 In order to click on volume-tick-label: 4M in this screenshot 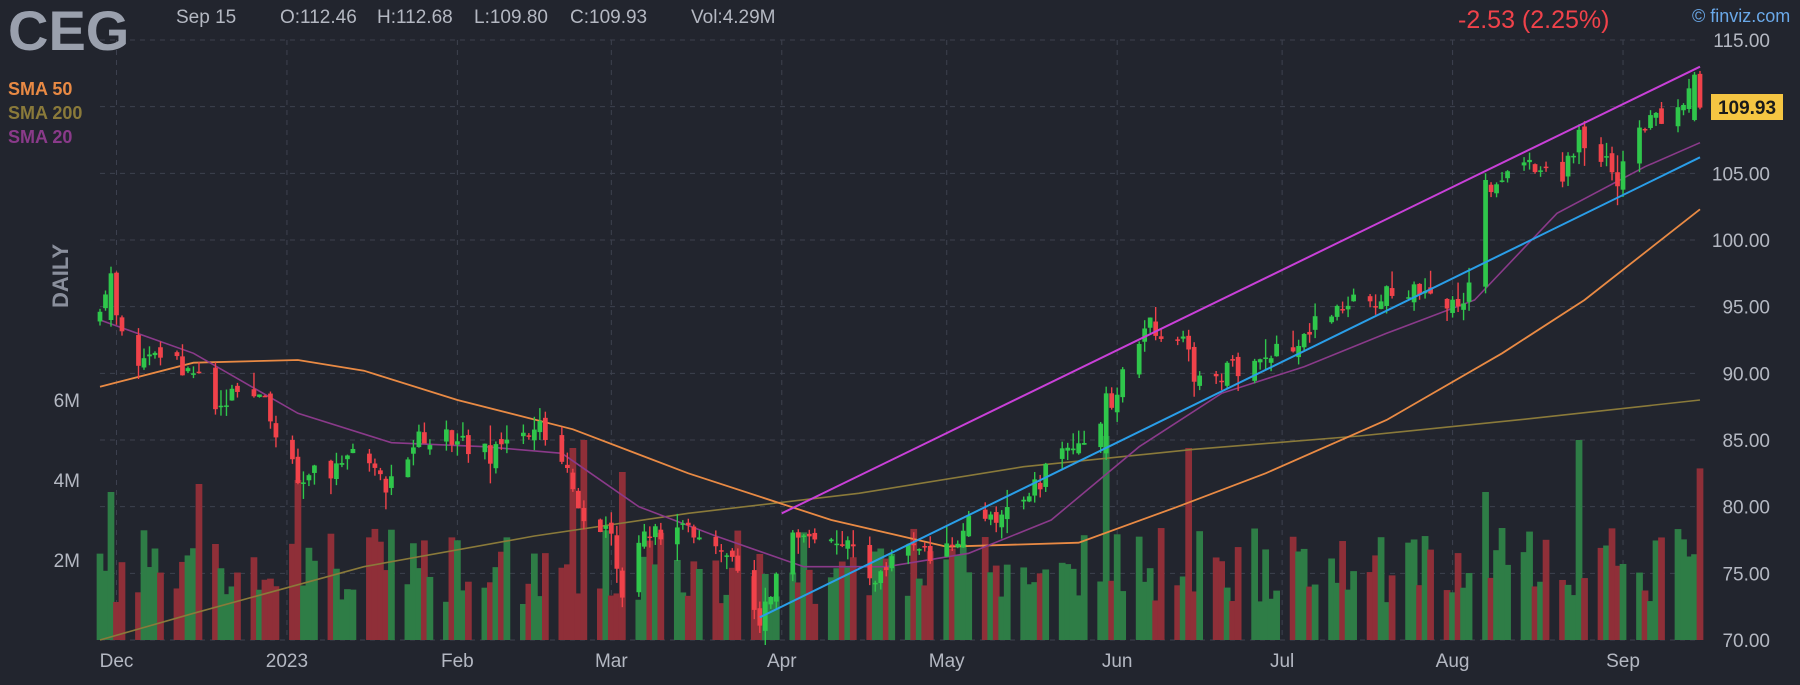, I will do `click(67, 481)`.